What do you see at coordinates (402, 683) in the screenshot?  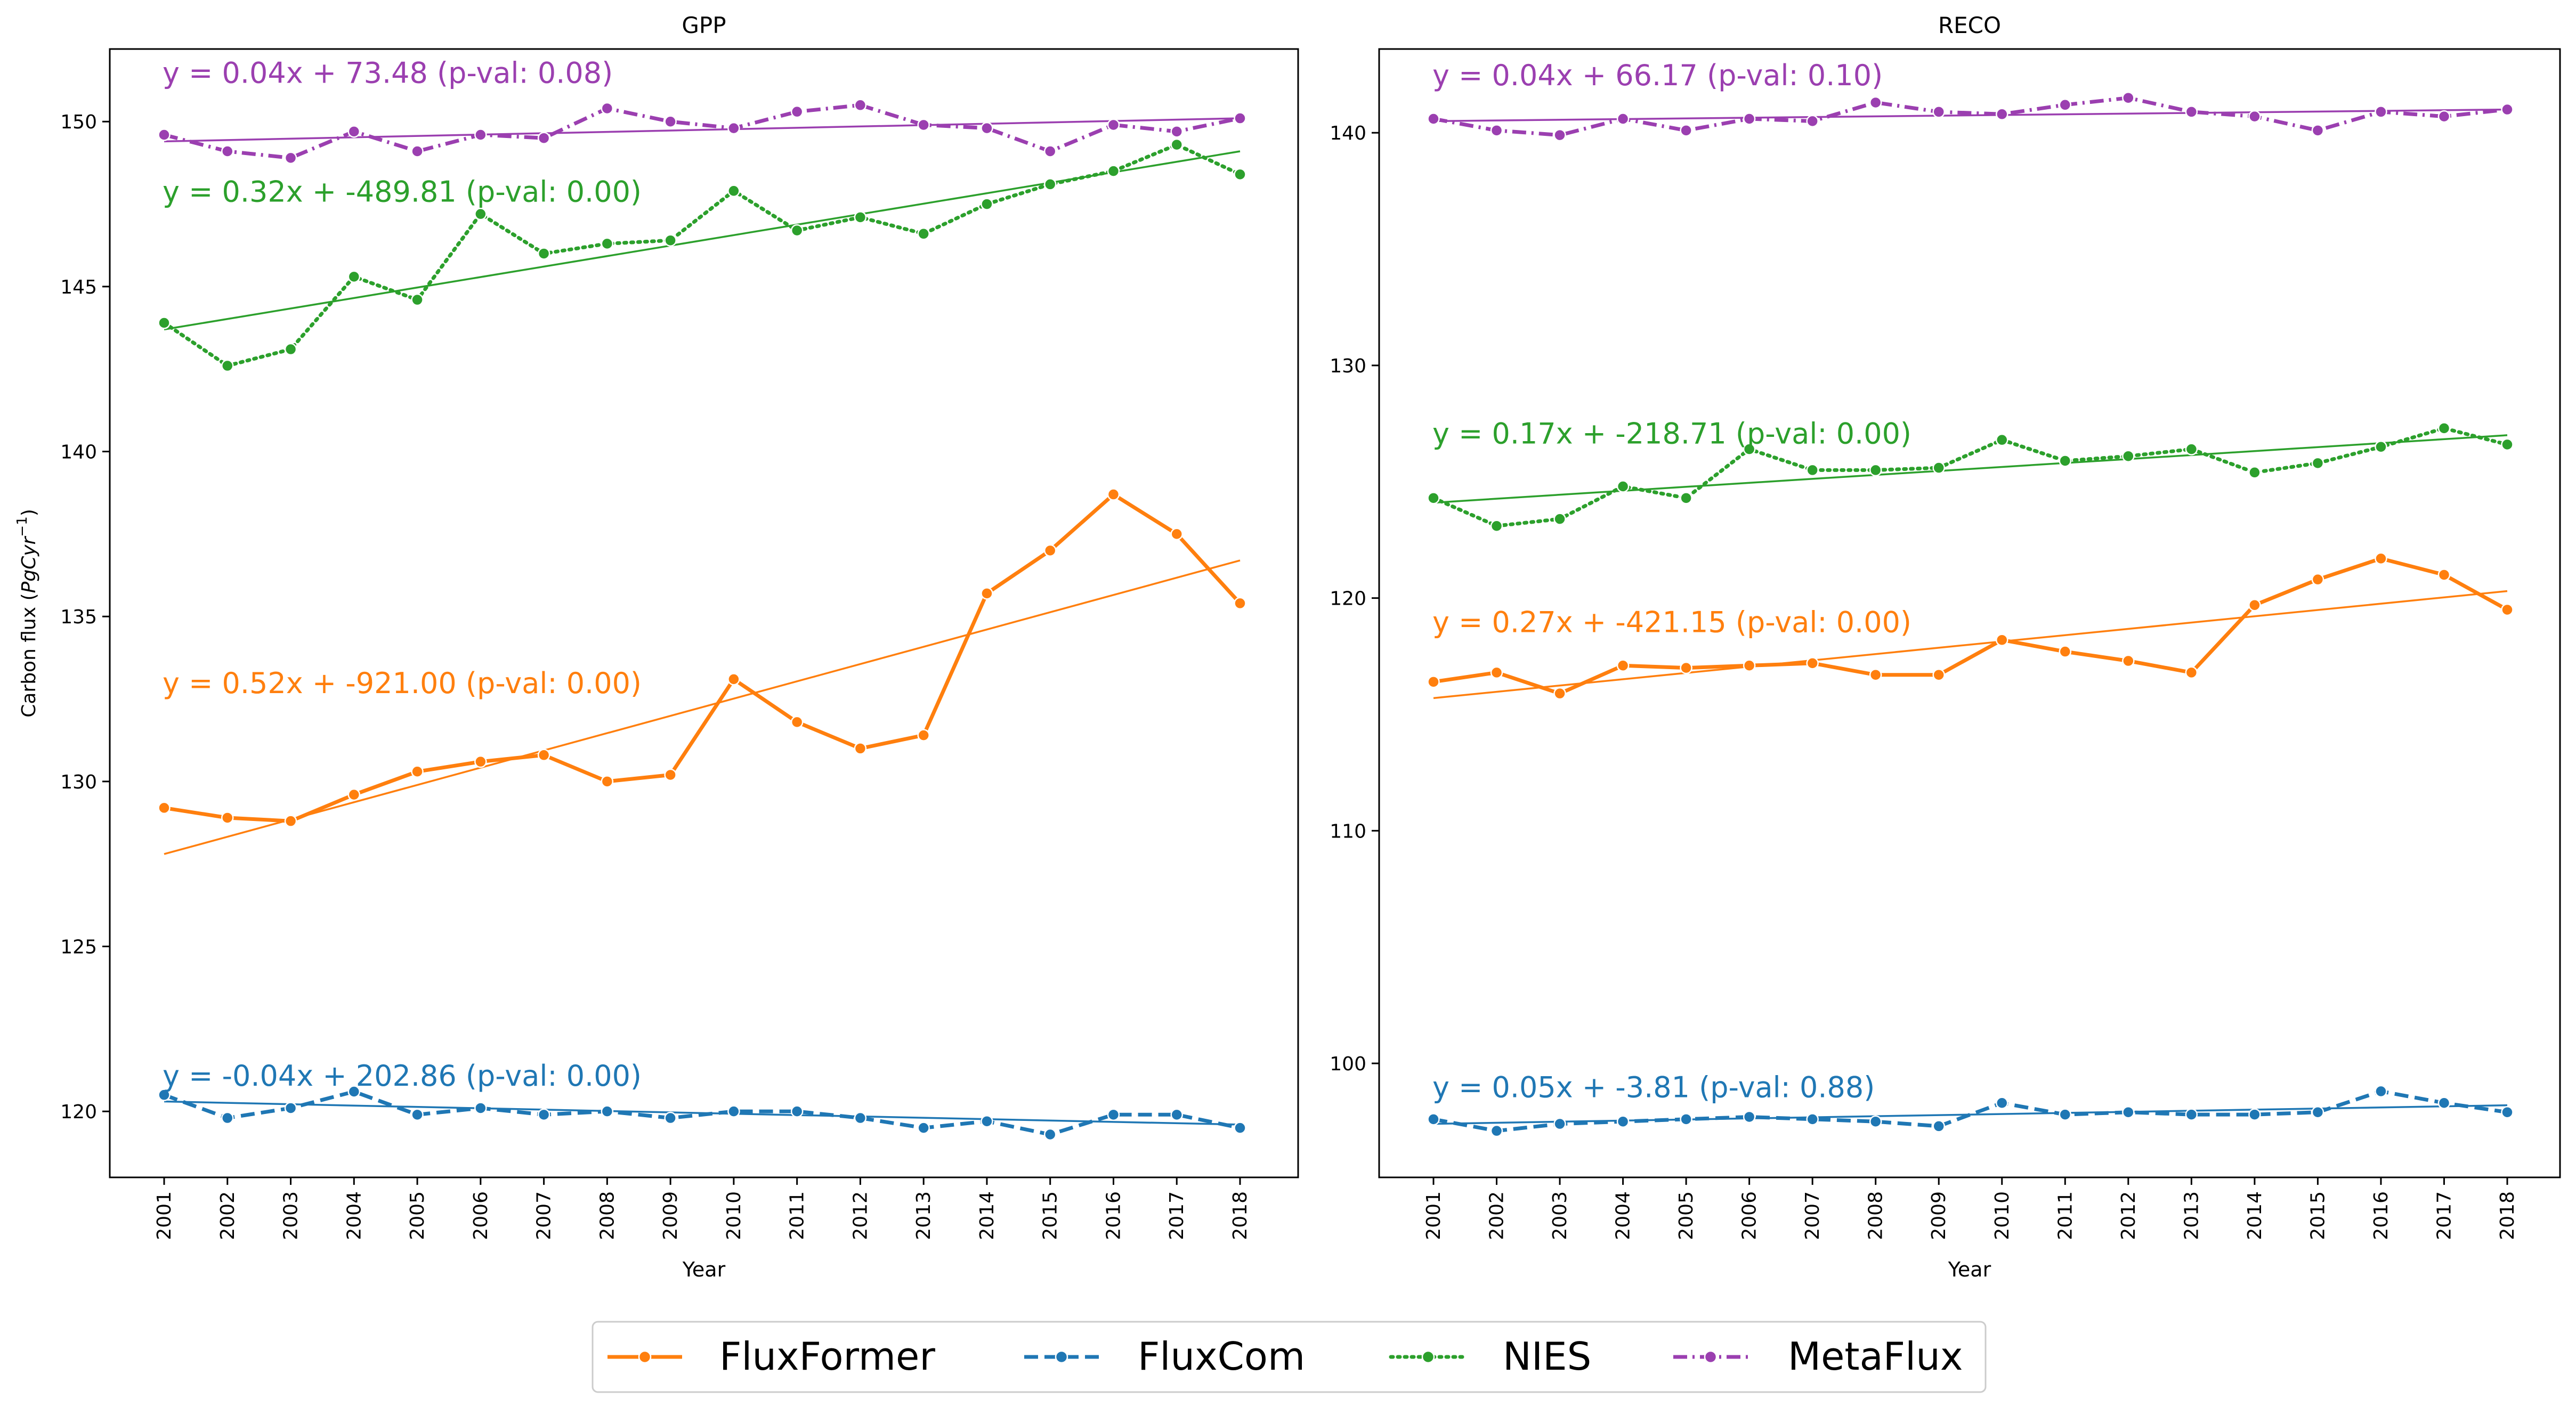 I see `gpp-equation-fluxformer: y = 0.52x + -921.00 (p-val: 0.00)` at bounding box center [402, 683].